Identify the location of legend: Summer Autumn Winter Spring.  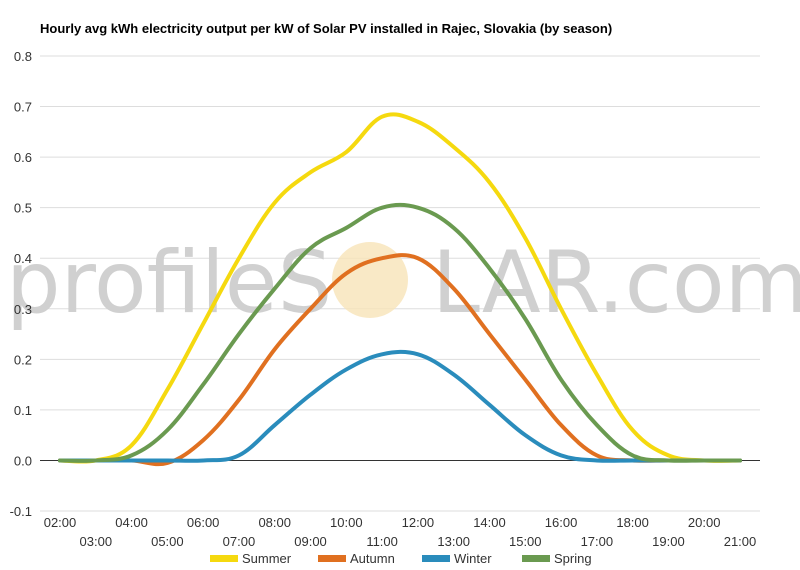
(401, 558).